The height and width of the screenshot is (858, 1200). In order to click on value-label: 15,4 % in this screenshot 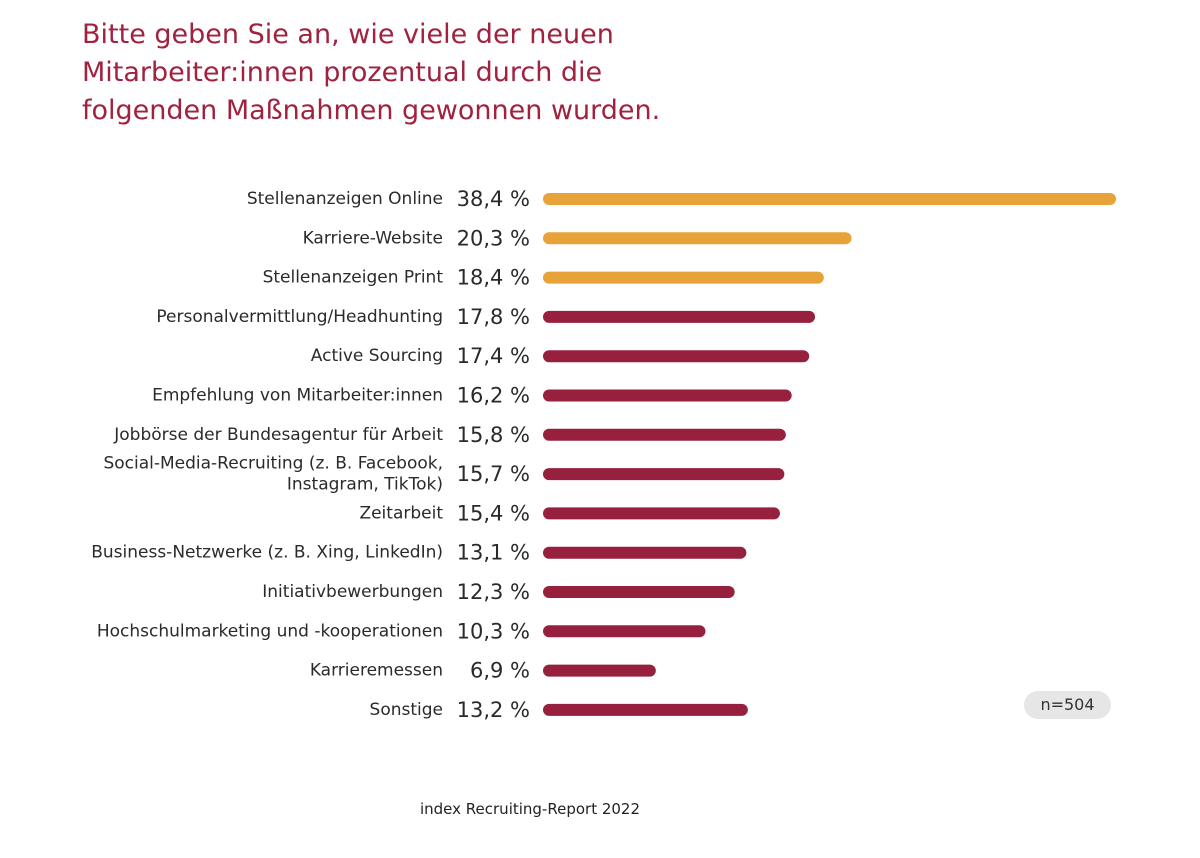, I will do `click(493, 513)`.